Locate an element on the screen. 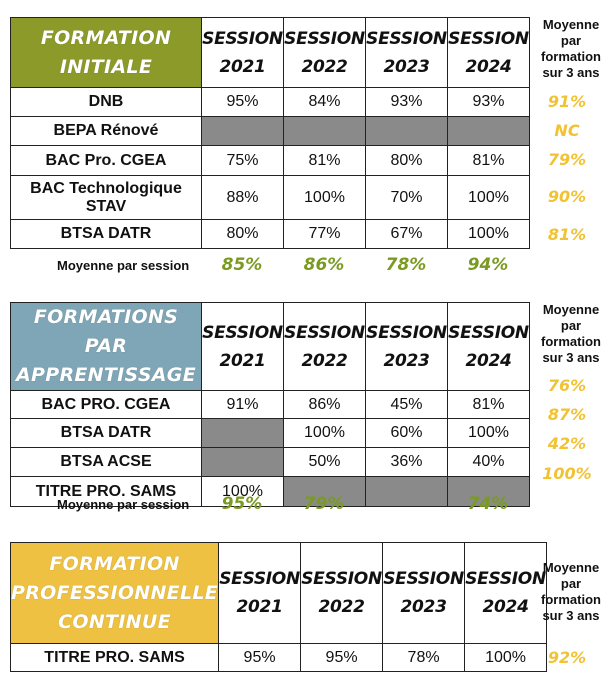 The height and width of the screenshot is (690, 610). cell-value: 67% is located at coordinates (406, 234).